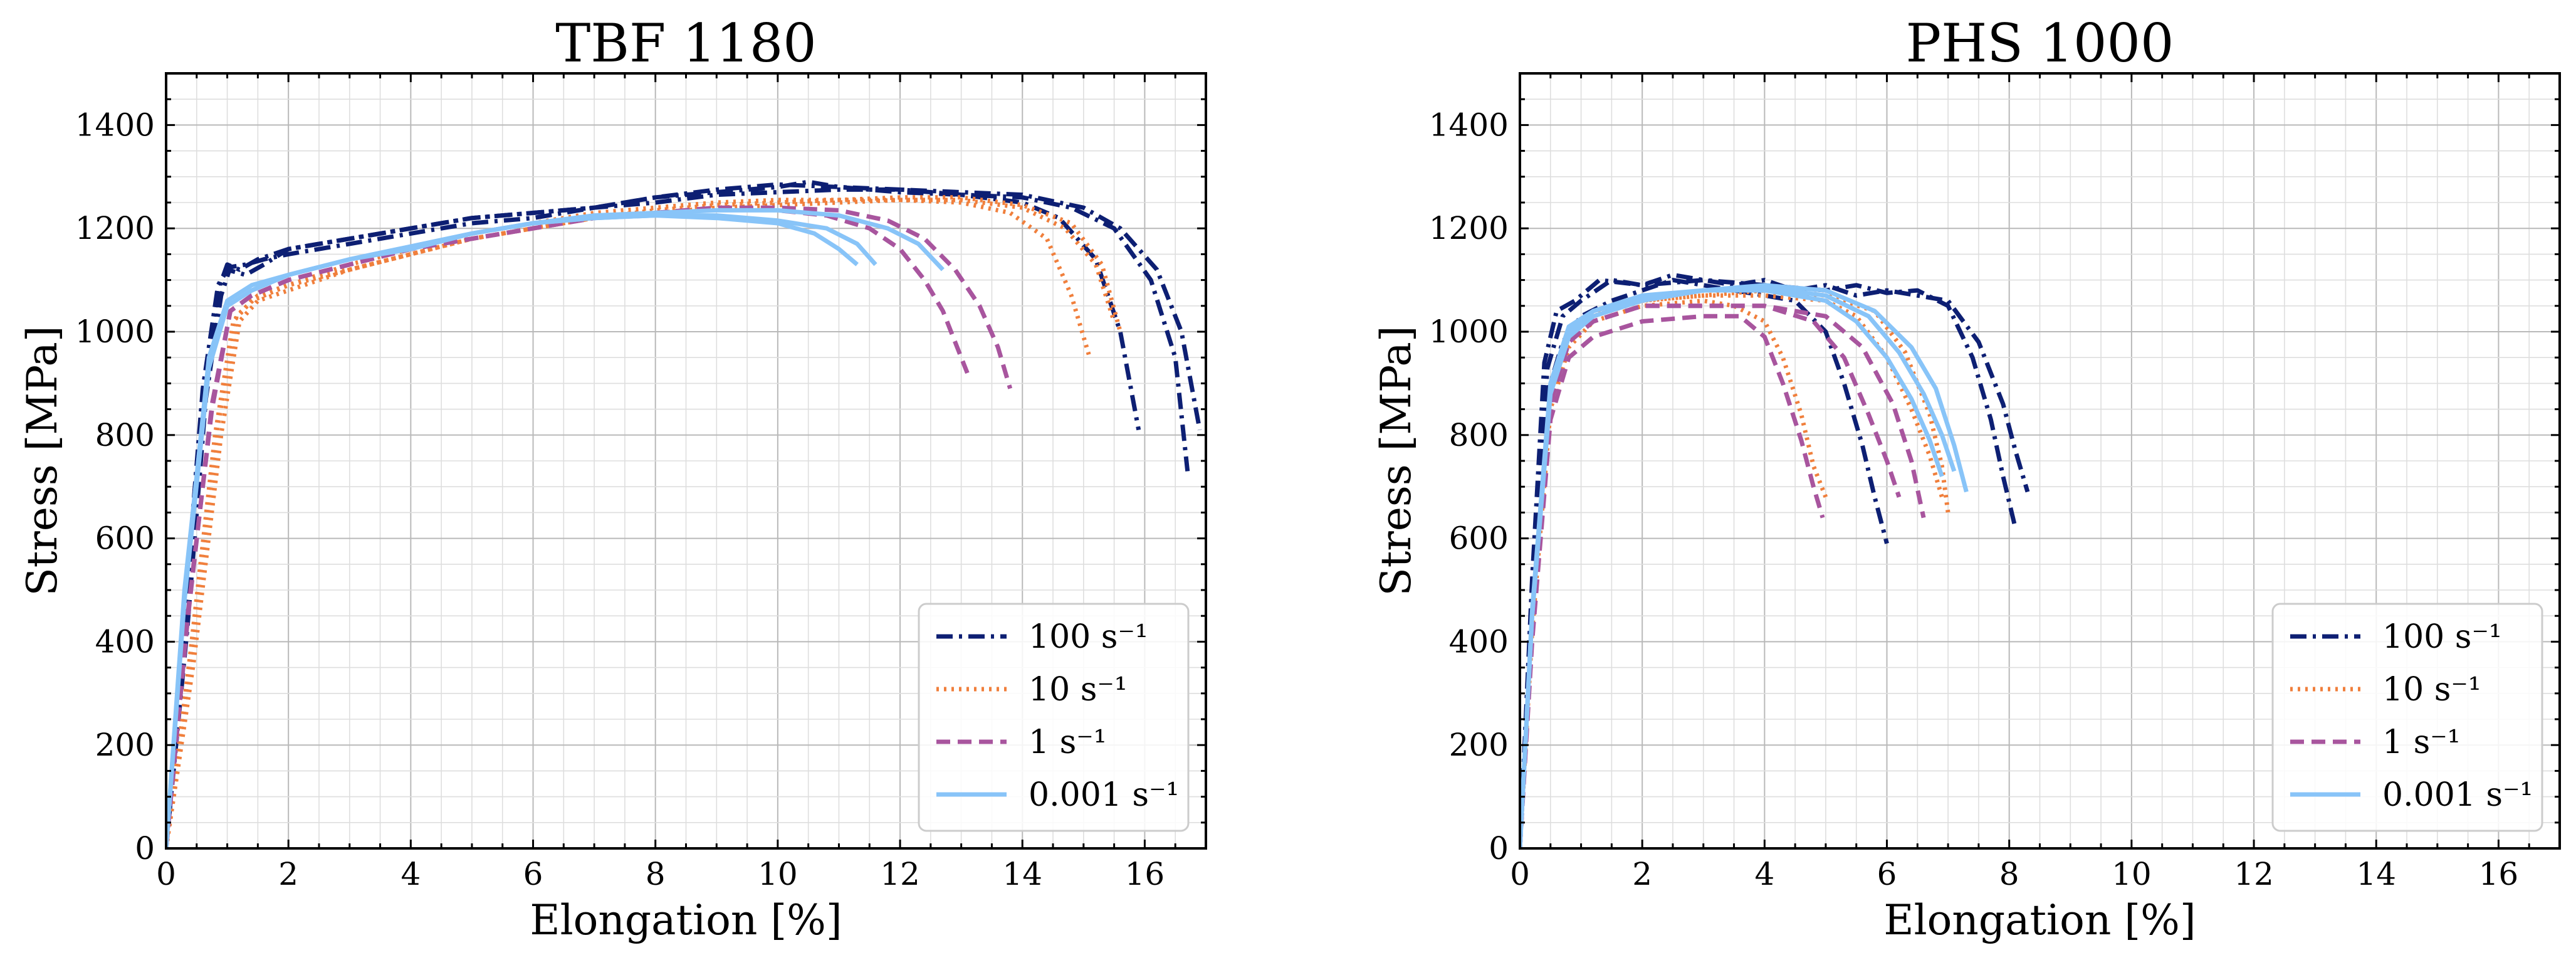 This screenshot has width=2576, height=960. Describe the element at coordinates (686, 43) in the screenshot. I see `chart-title: TBF 1180` at that location.